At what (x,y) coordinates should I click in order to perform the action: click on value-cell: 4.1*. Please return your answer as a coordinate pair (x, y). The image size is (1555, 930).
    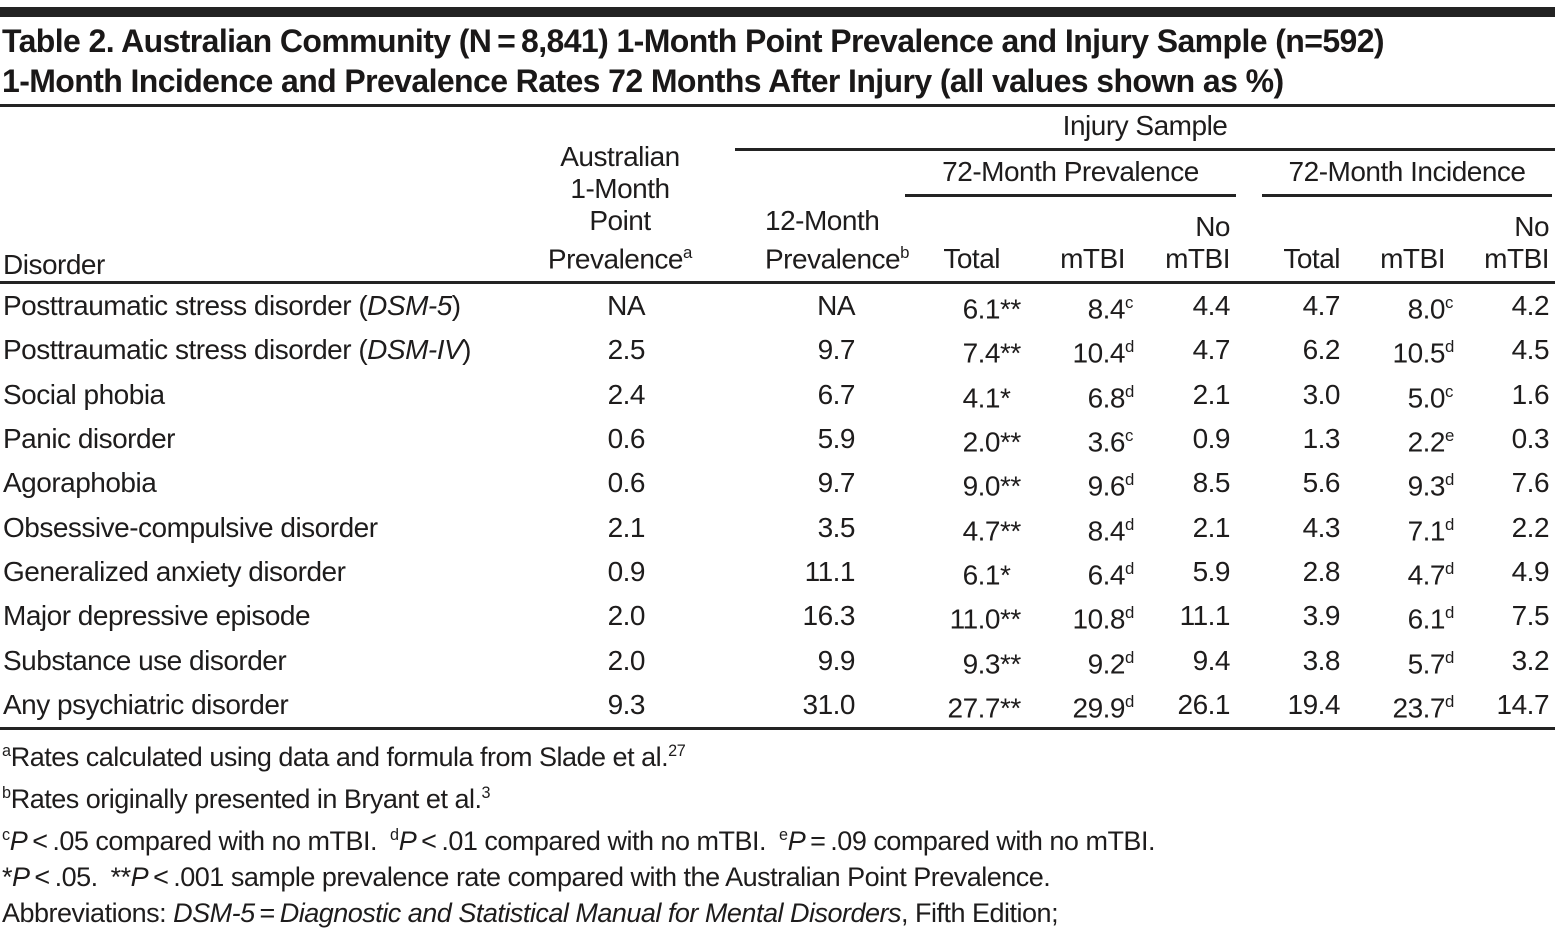
    Looking at the image, I should click on (986, 397).